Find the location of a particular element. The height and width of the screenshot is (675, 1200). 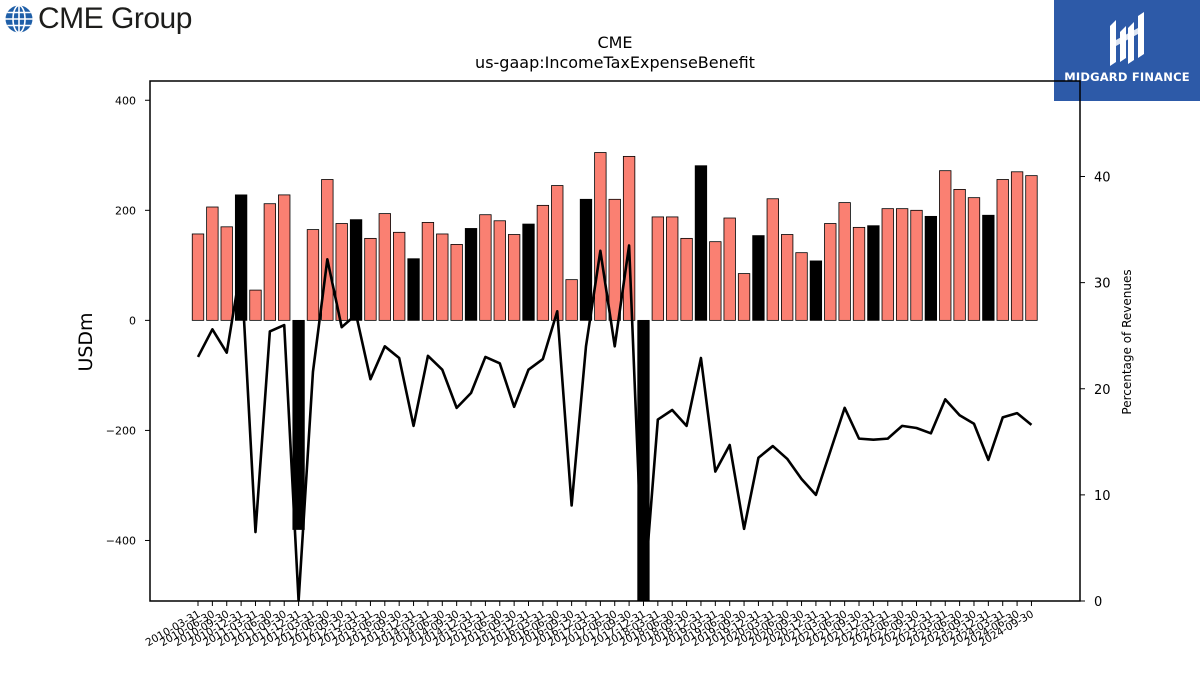

y-tick-label: 400 is located at coordinates (125, 100).